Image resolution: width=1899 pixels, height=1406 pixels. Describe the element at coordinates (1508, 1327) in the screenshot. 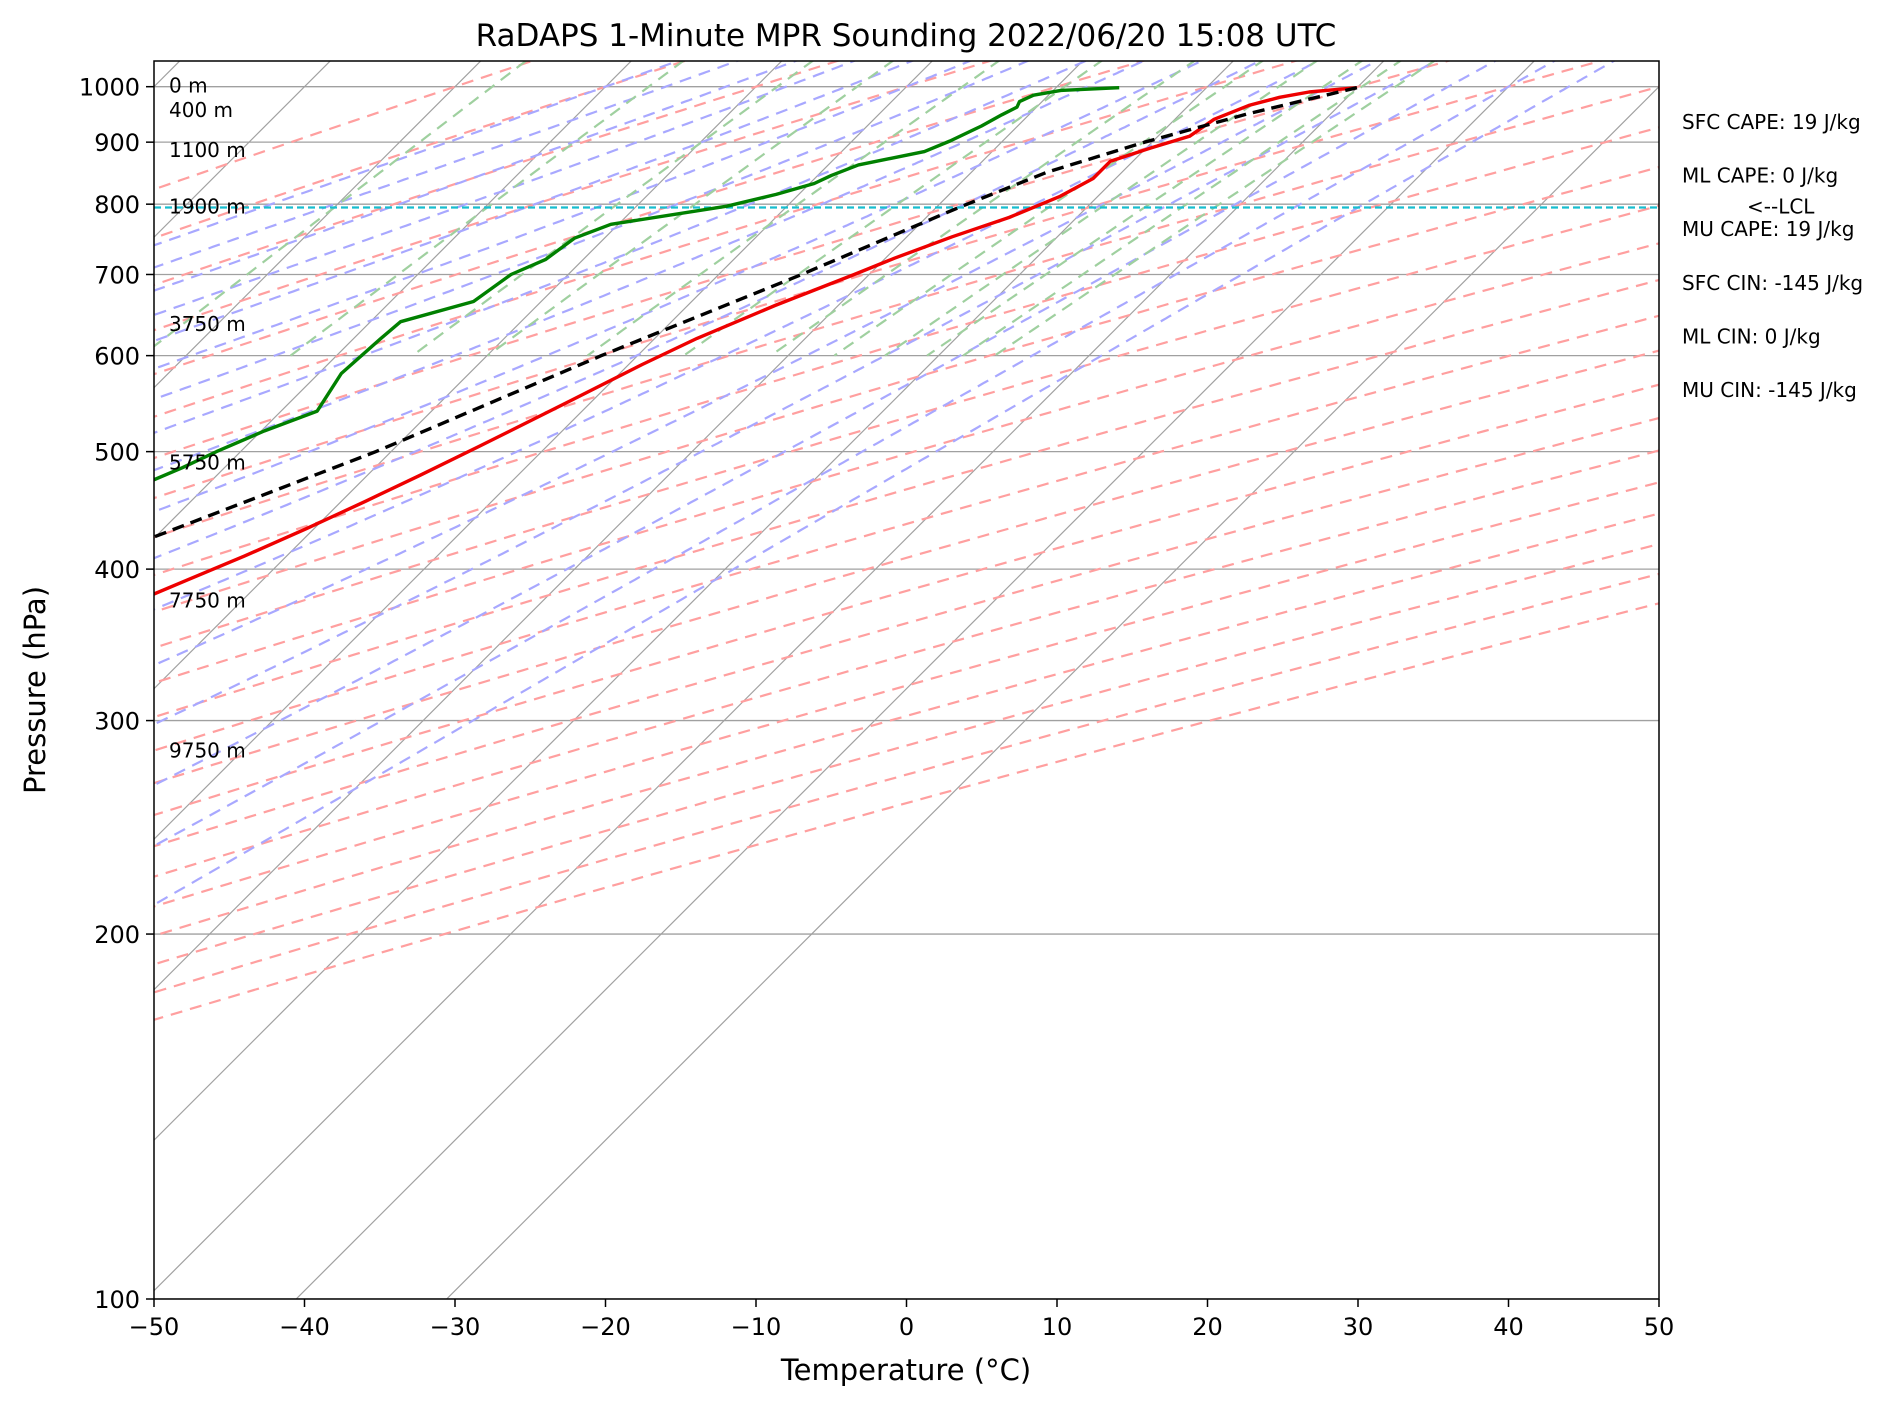

I see `x-tick-label: 40` at that location.